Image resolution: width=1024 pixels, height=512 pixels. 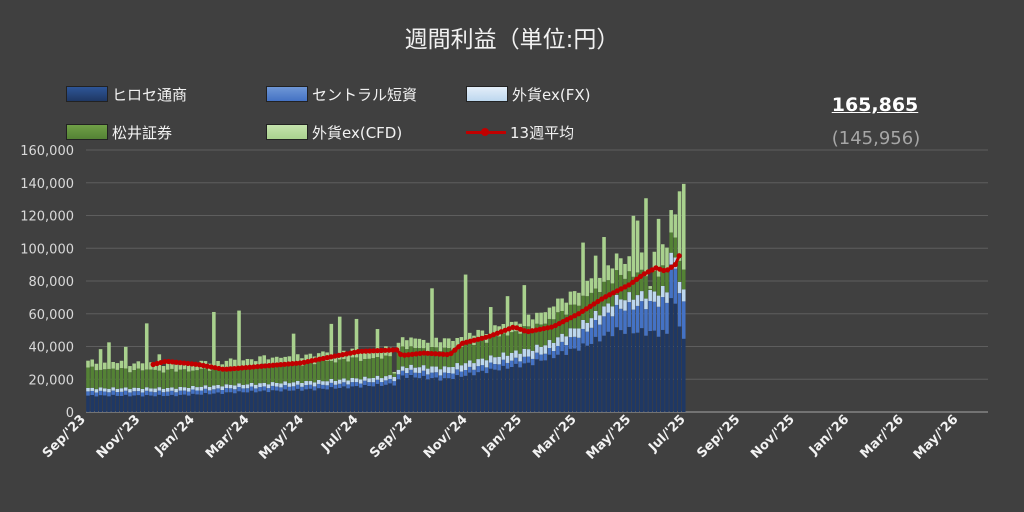 I want to click on y-tick-label: 60,000, so click(x=52, y=315).